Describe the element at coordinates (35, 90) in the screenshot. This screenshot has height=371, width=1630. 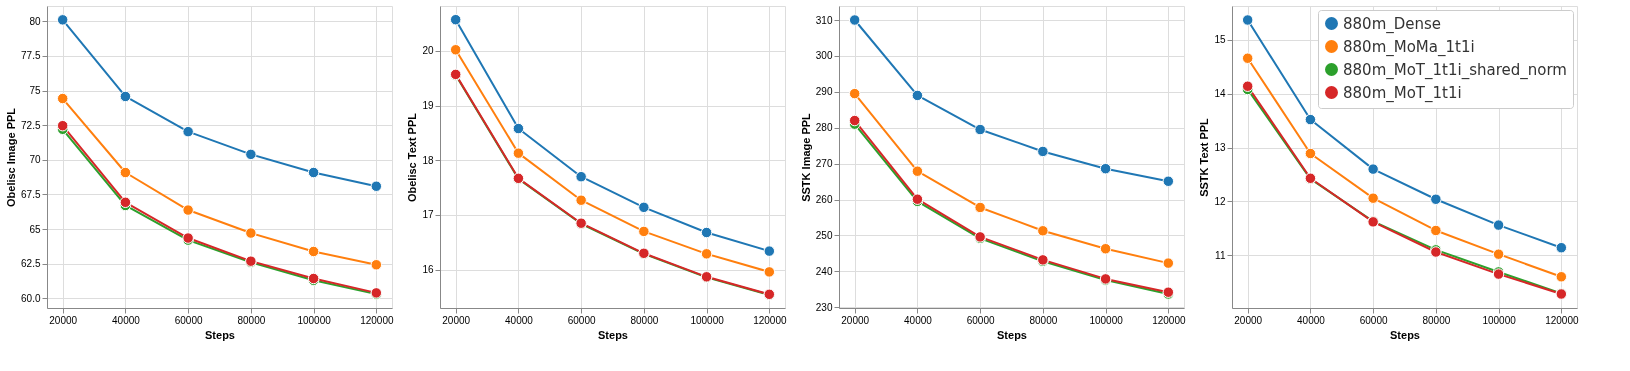
I see `y-tick-label: 75` at that location.